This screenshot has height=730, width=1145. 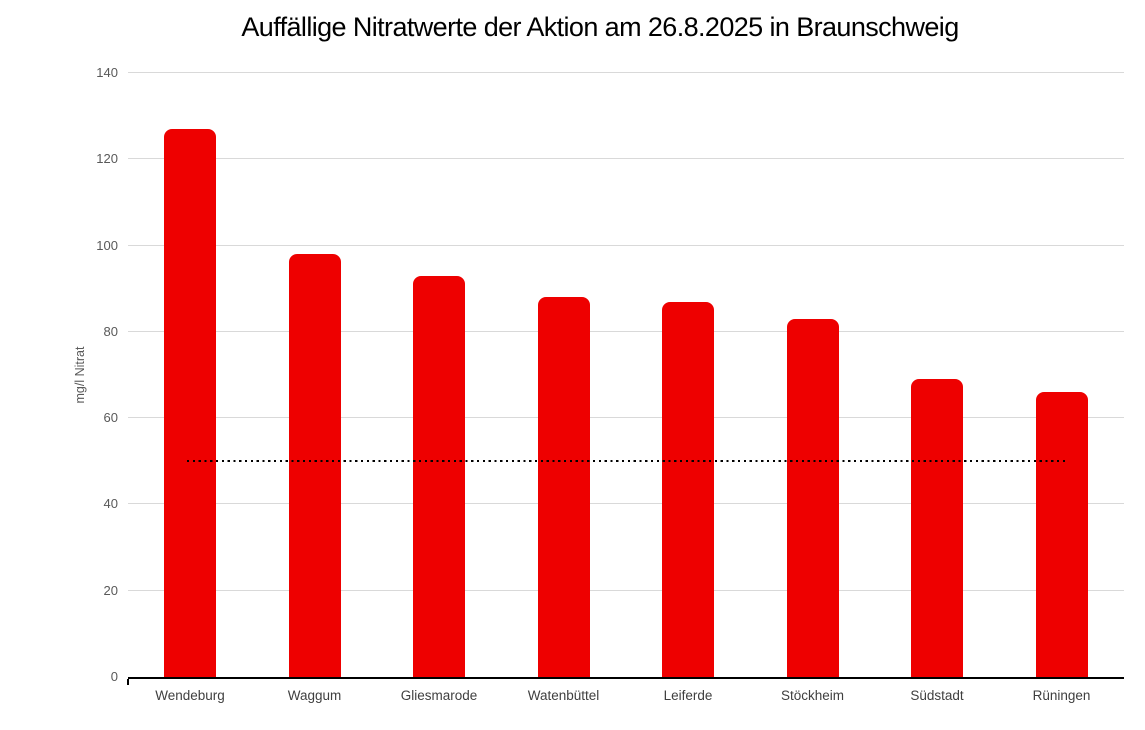 What do you see at coordinates (314, 695) in the screenshot?
I see `x-label-waggum: Waggum` at bounding box center [314, 695].